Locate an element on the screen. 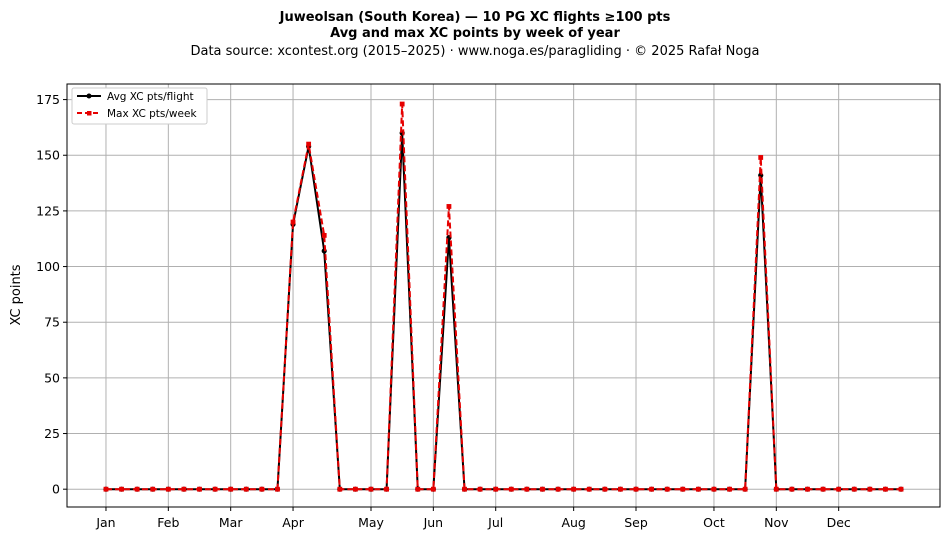 The image size is (950, 539). y-tick-label: 175 is located at coordinates (48, 99).